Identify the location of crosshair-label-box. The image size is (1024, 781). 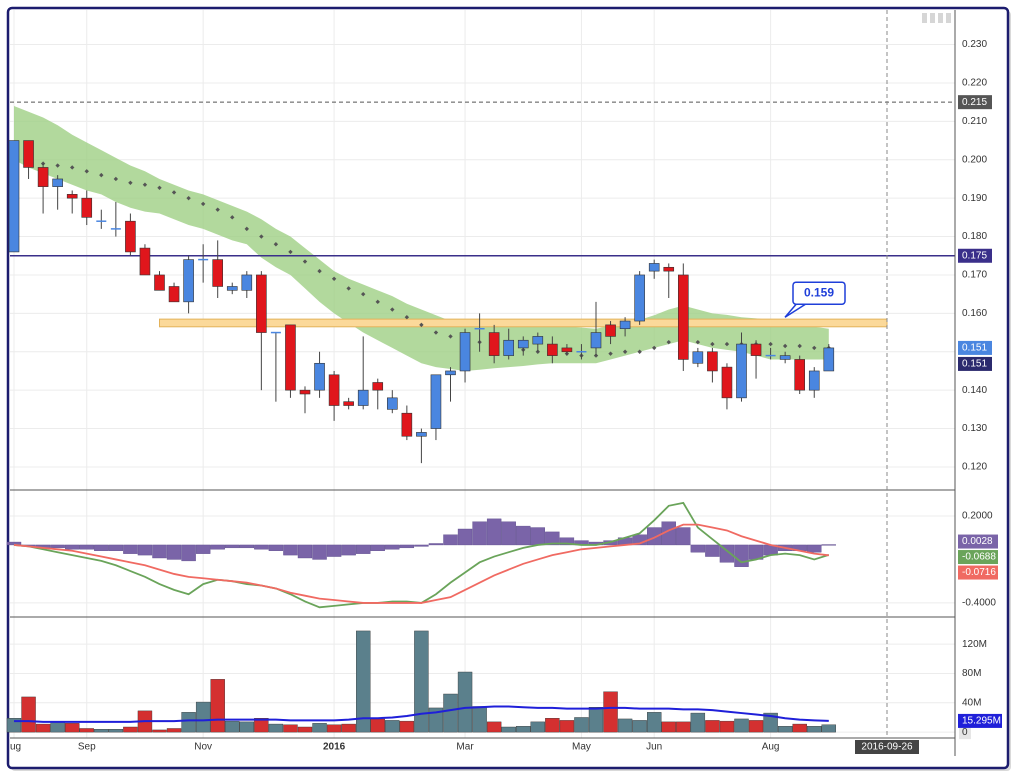
(887, 747).